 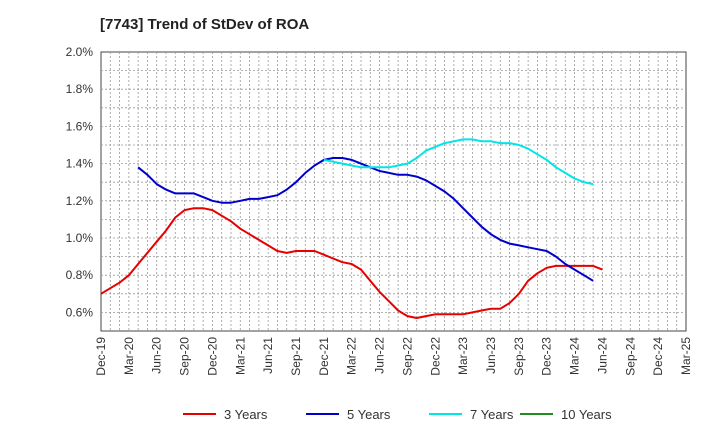 I want to click on x-tick-label: Mar-23, so click(x=463, y=356).